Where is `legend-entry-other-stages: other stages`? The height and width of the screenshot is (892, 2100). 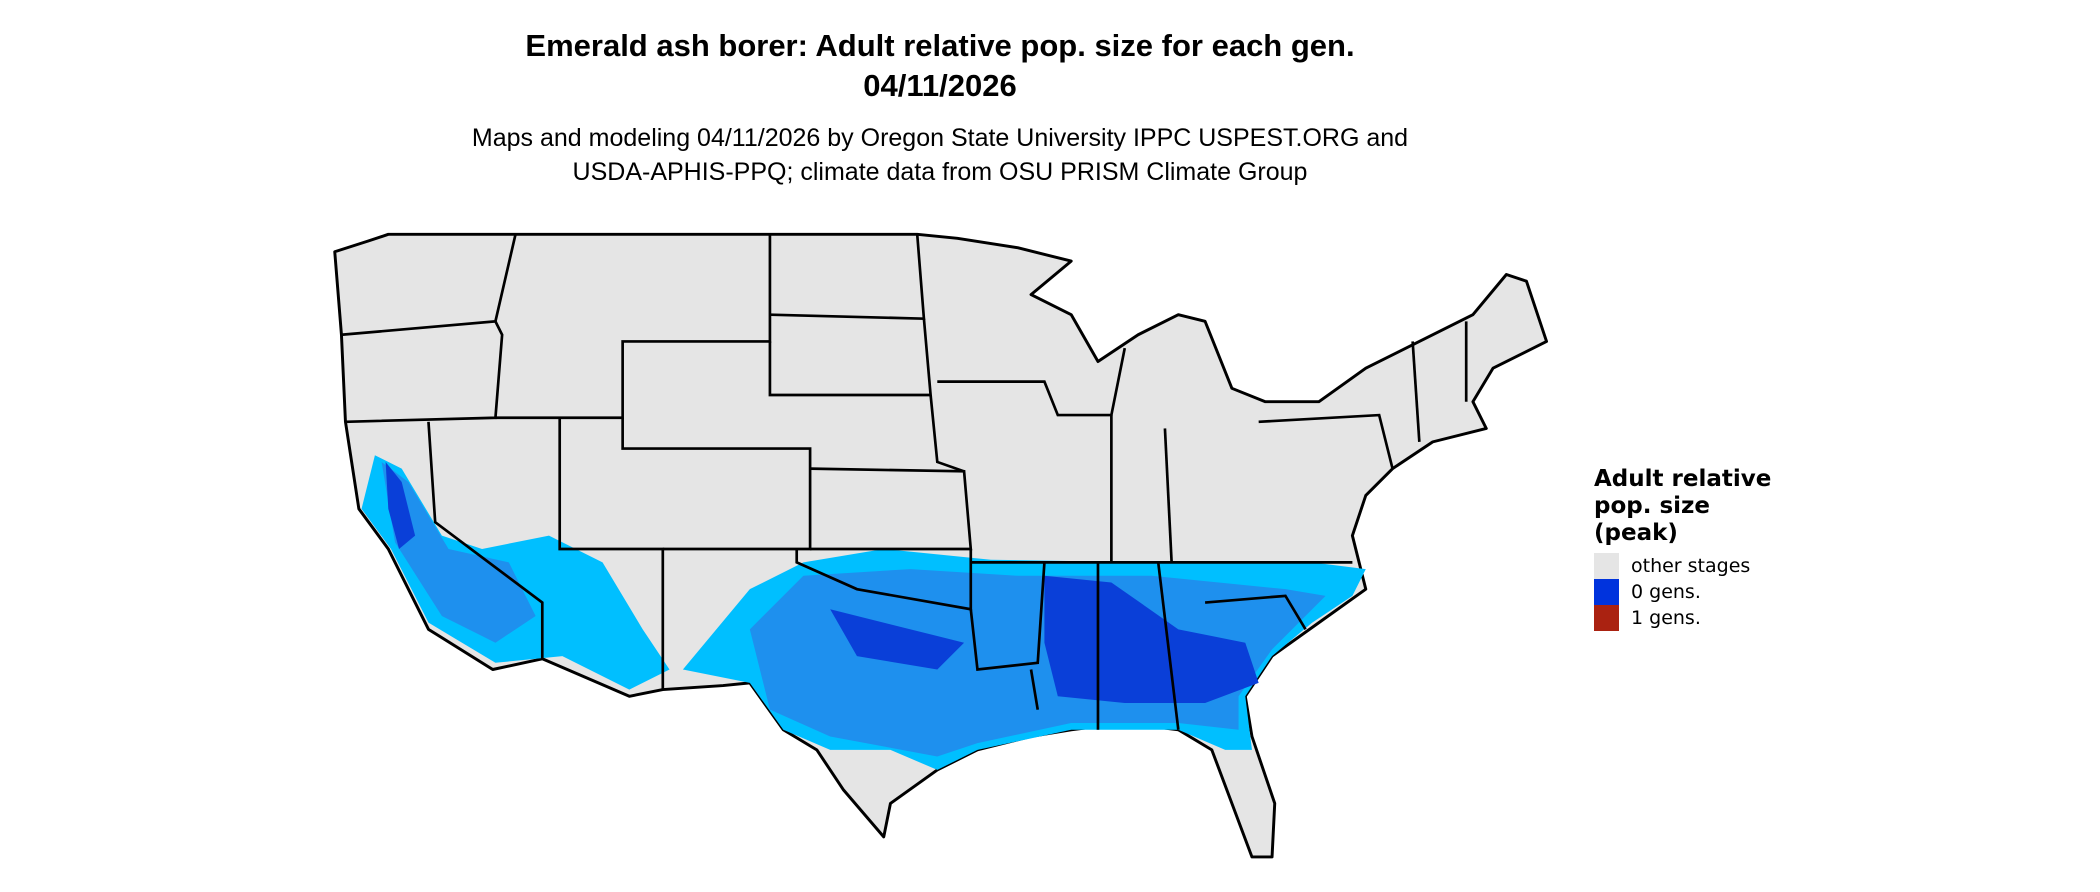
legend-entry-other-stages: other stages is located at coordinates (1694, 566).